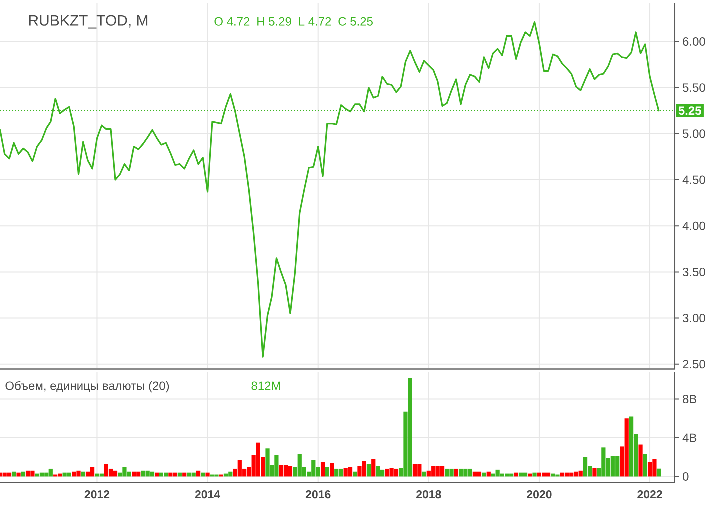 This screenshot has height=508, width=719. I want to click on x-tick-label: 2018, so click(429, 494).